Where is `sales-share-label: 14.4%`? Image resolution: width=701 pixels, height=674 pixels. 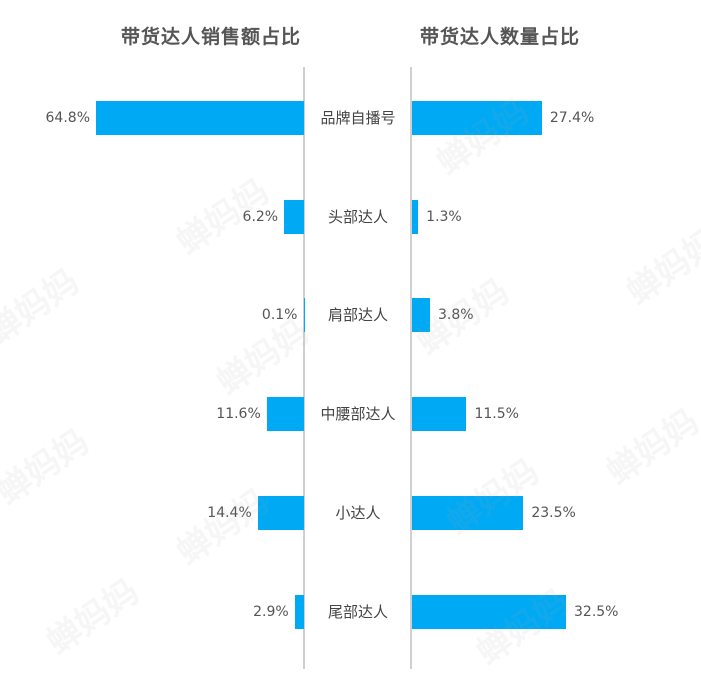
sales-share-label: 14.4% is located at coordinates (229, 513).